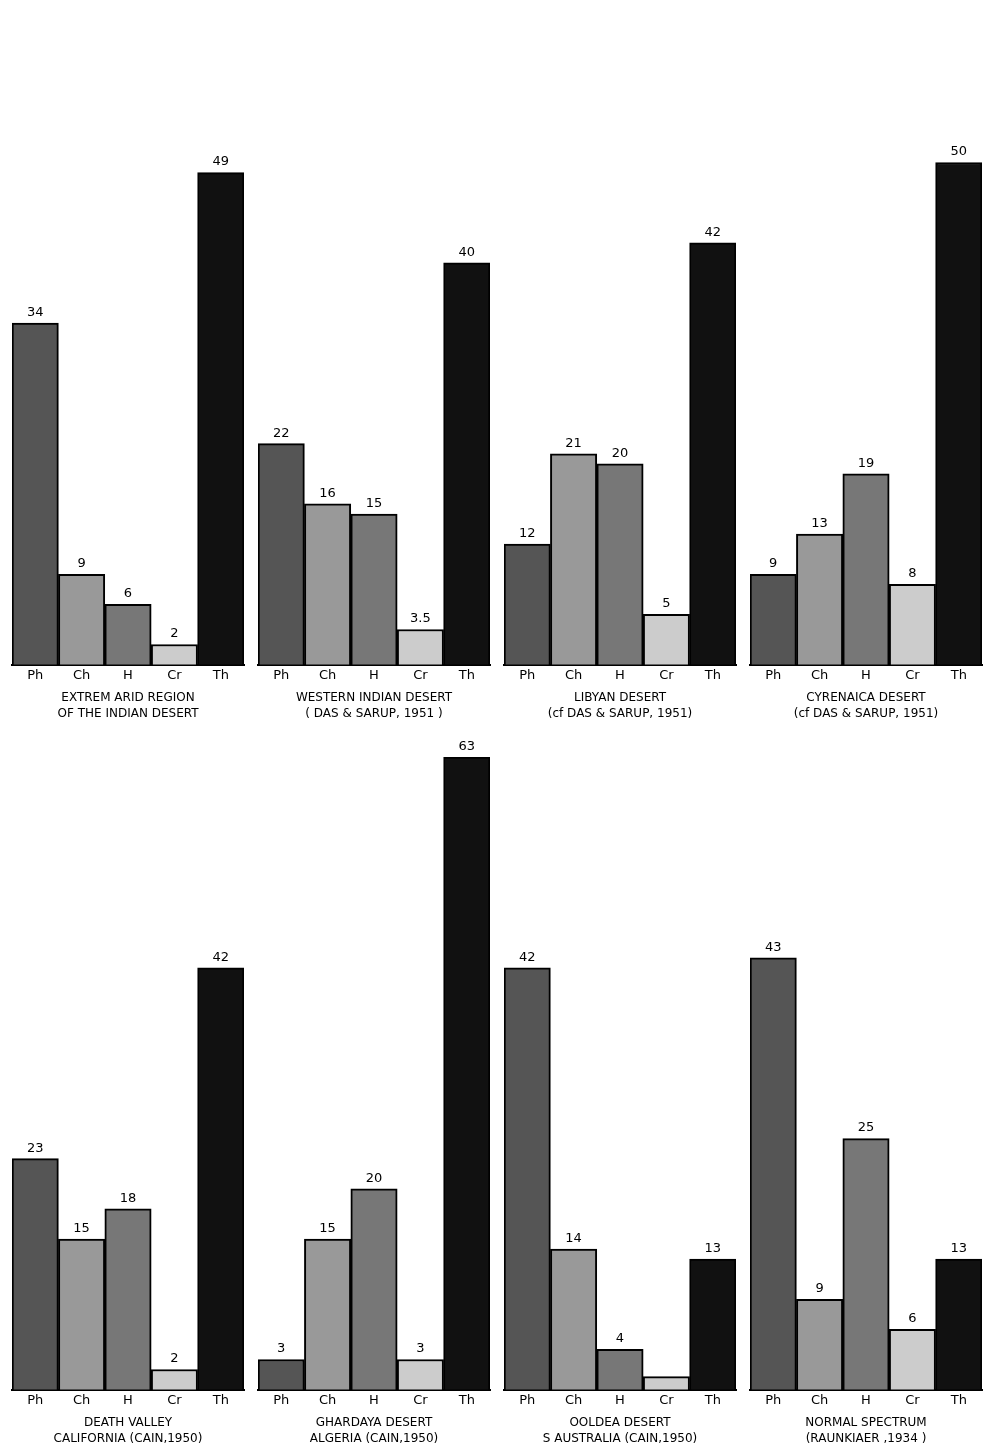  I want to click on text: OF THE INDIAN DESERT, so click(128, 712).